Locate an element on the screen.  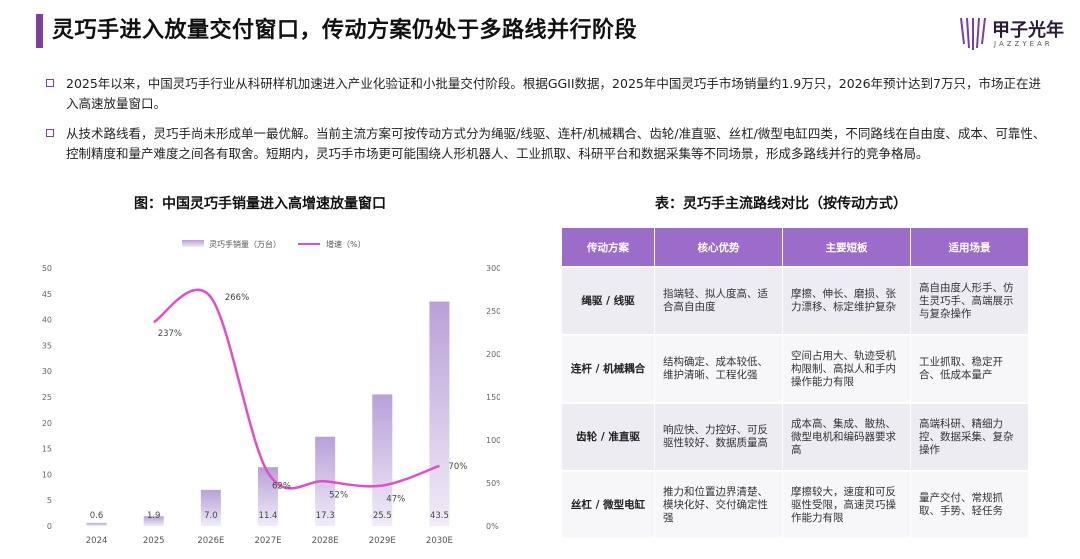
header-scheme: 传动方案 is located at coordinates (608, 247).